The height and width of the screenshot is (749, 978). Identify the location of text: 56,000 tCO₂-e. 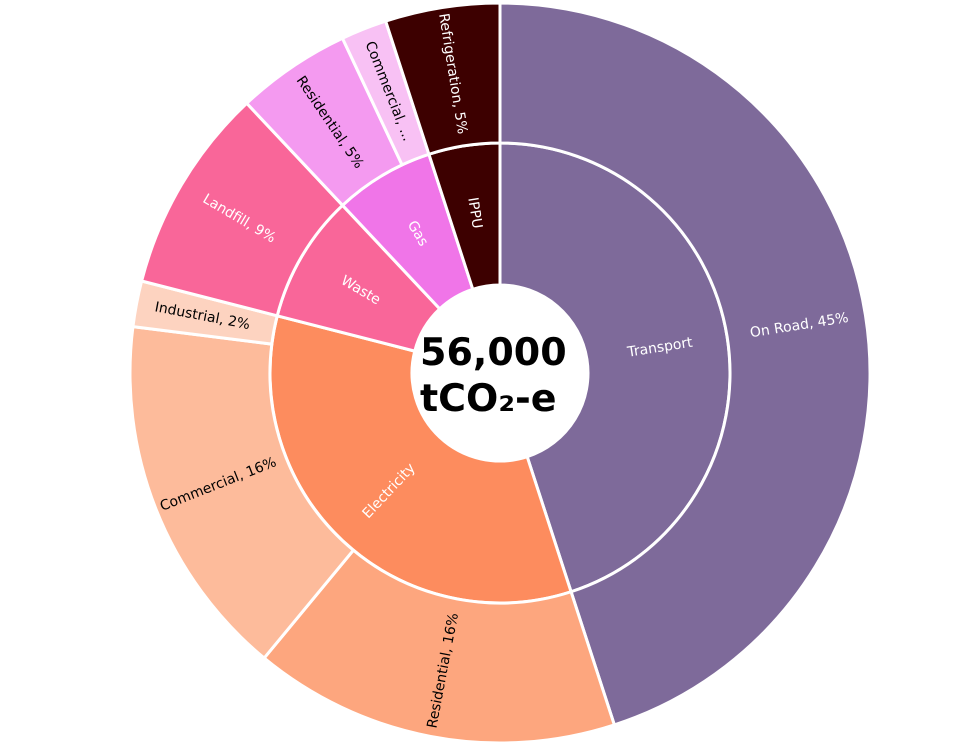
(493, 375).